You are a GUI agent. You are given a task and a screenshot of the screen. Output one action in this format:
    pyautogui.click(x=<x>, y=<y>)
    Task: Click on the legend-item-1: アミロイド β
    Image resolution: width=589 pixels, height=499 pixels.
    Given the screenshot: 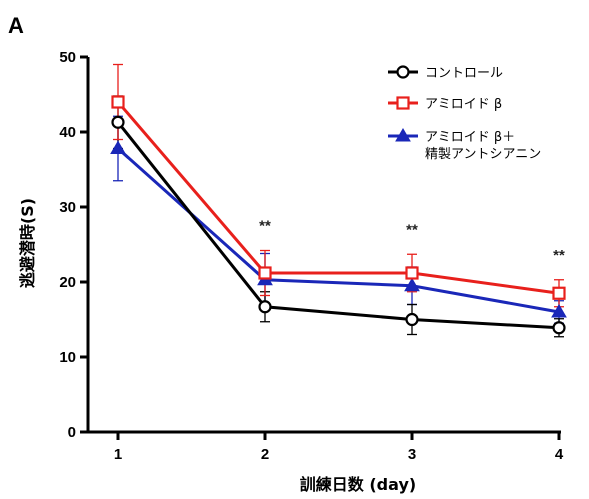 What is the action you would take?
    pyautogui.click(x=445, y=104)
    